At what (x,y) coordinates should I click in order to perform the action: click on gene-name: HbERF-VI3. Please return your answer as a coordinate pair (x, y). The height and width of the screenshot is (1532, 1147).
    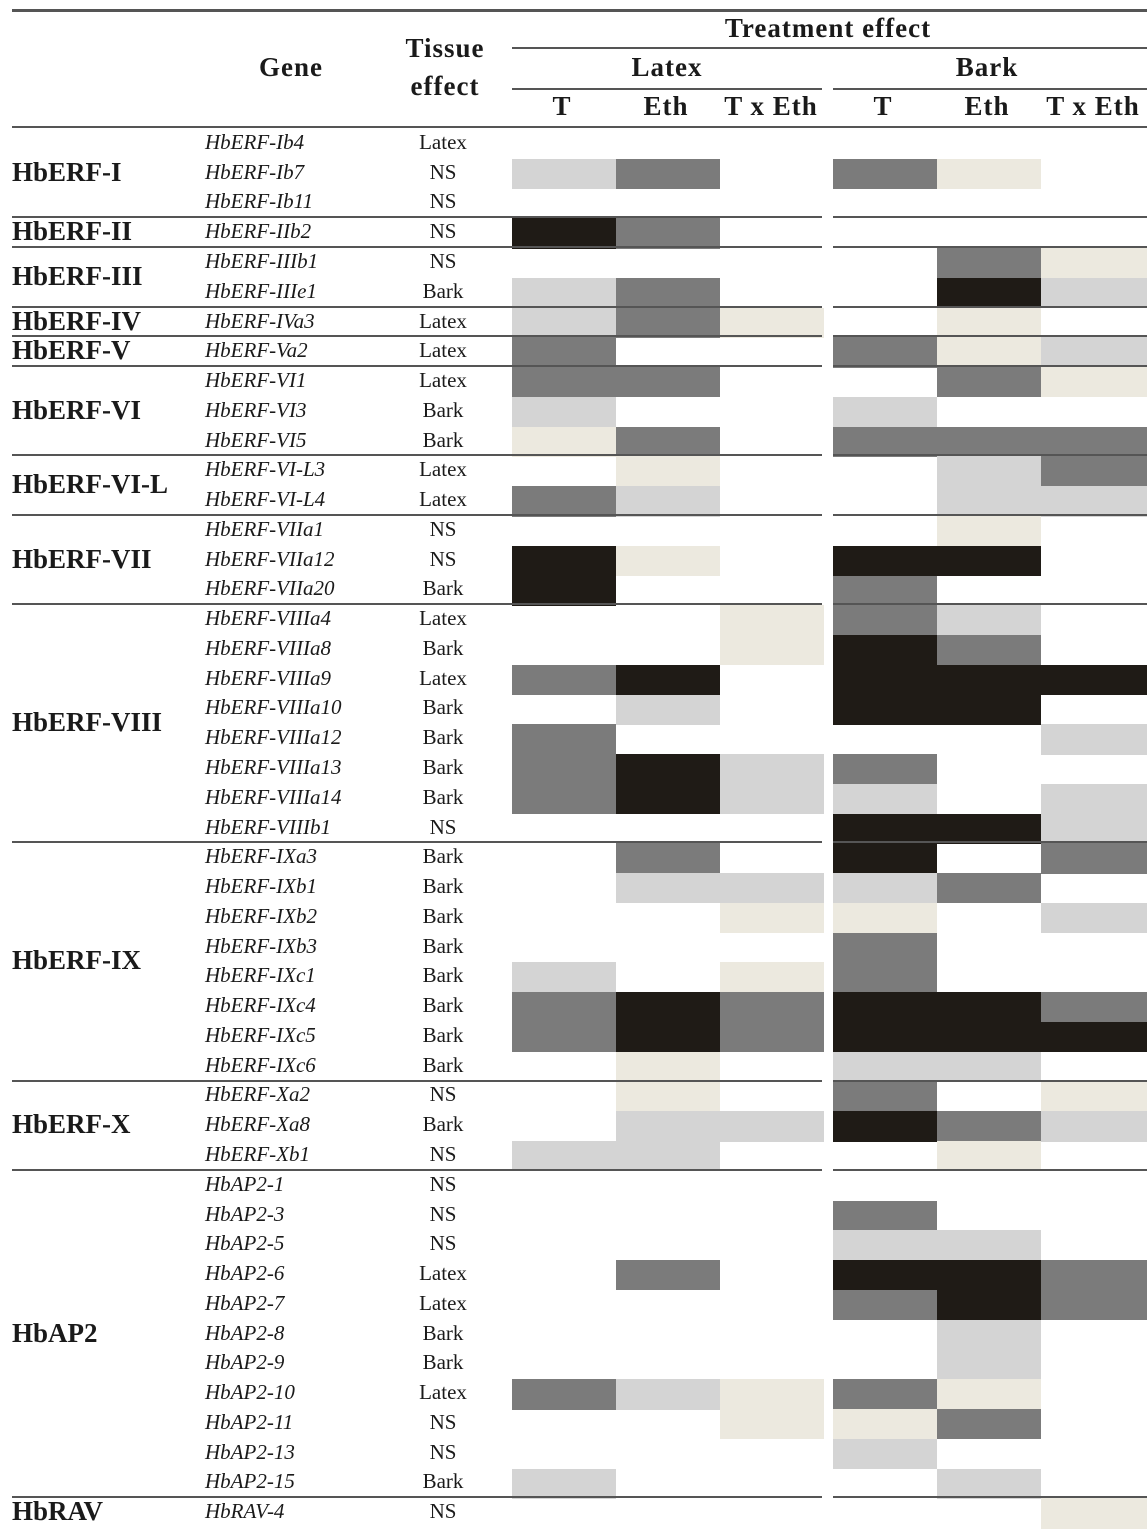
    Looking at the image, I should click on (256, 409).